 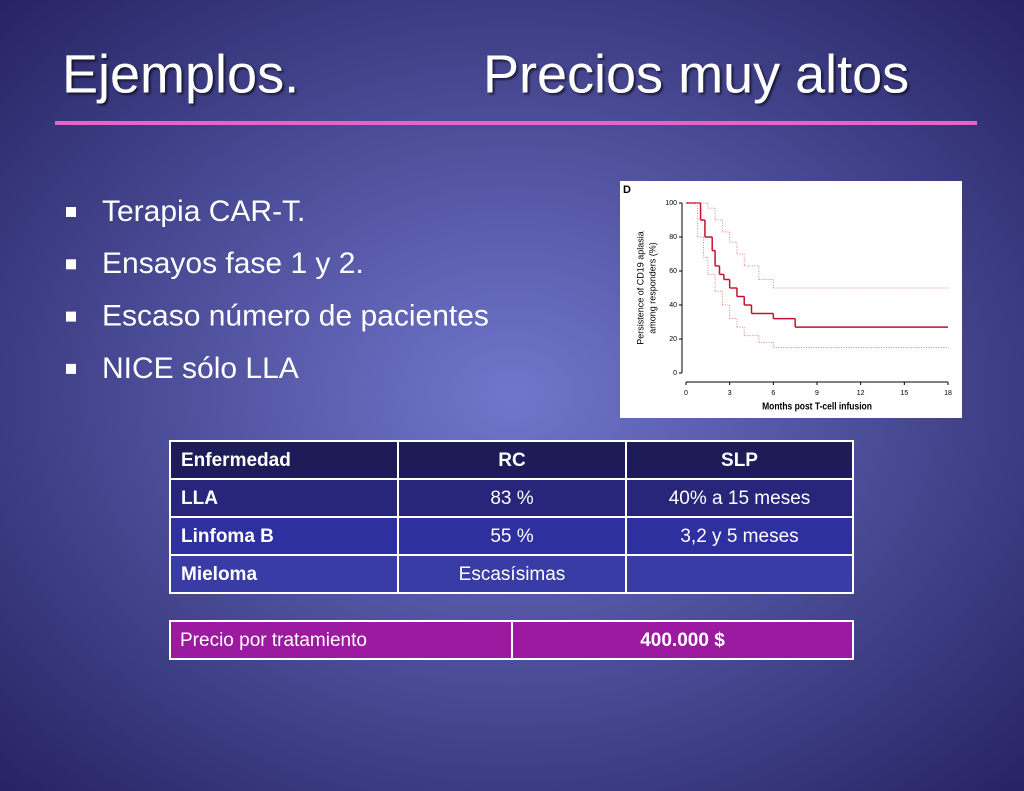 I want to click on x-axis-label: Months post T-cell infusion, so click(x=817, y=406).